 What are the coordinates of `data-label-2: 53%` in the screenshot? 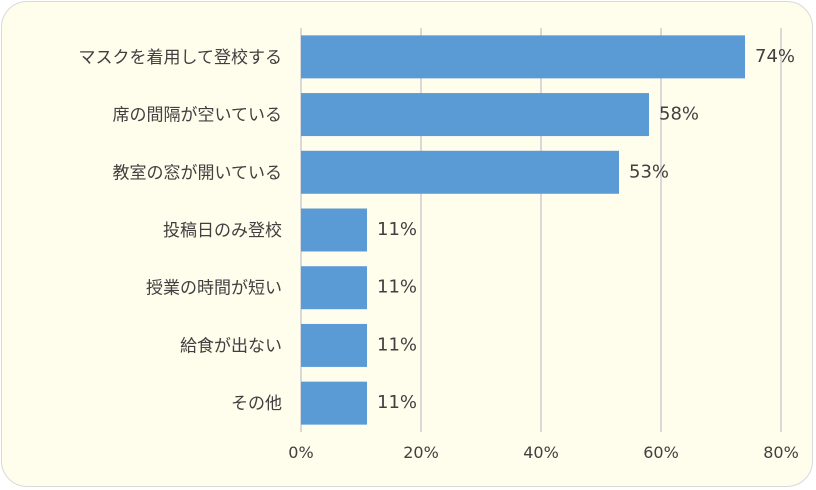 It's located at (649, 171).